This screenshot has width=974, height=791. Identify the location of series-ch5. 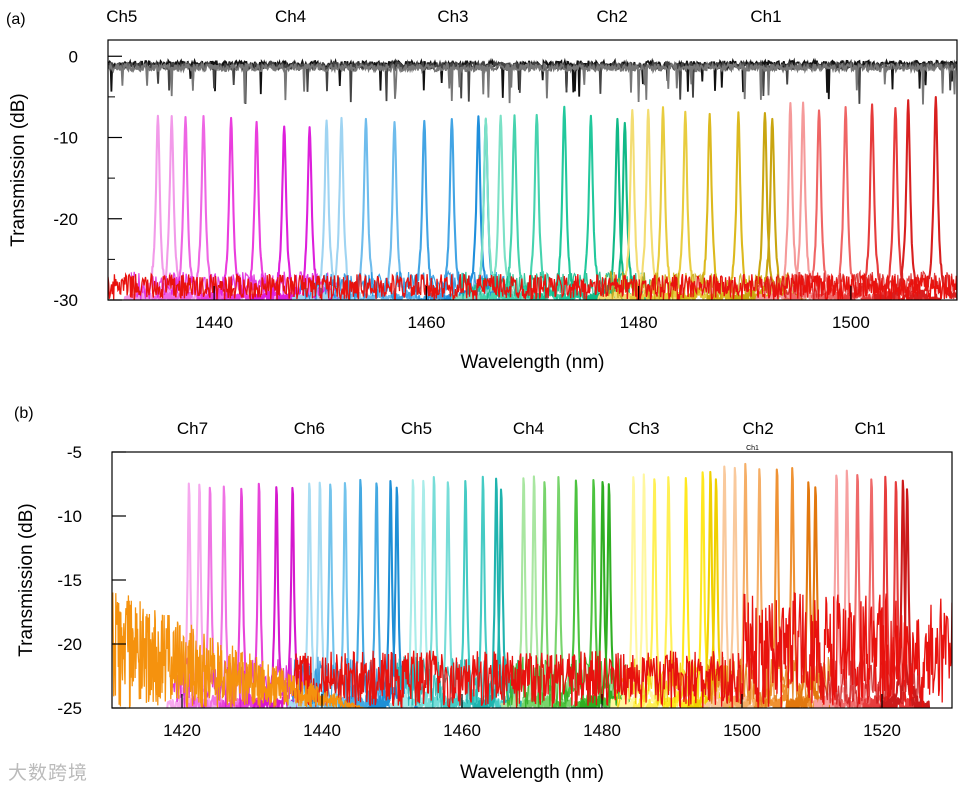
(233, 207).